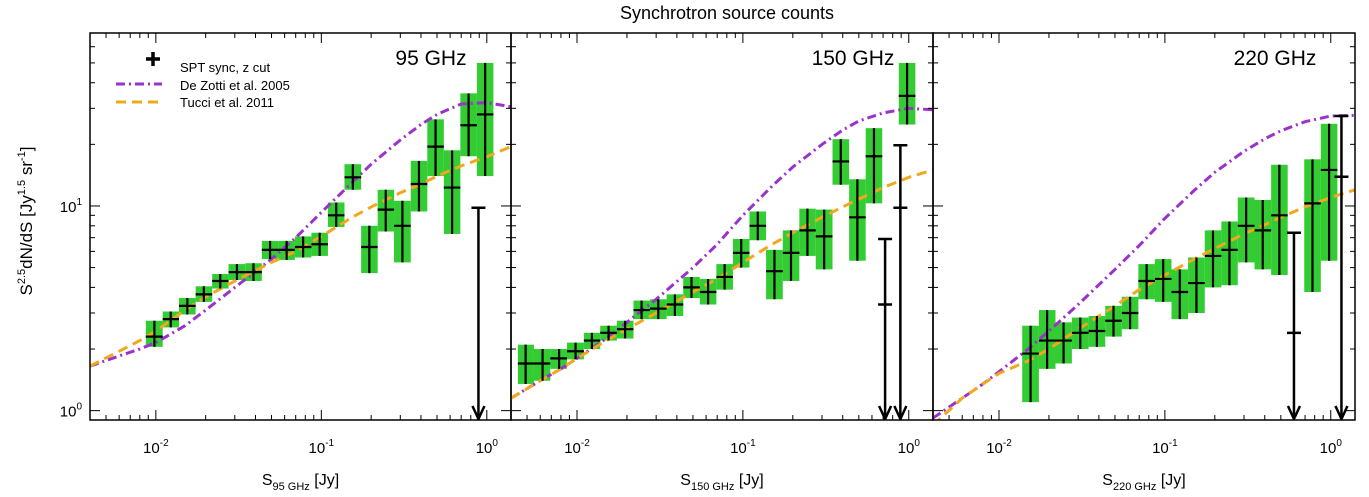  Describe the element at coordinates (153, 59) in the screenshot. I see `legend-marker-cross` at that location.